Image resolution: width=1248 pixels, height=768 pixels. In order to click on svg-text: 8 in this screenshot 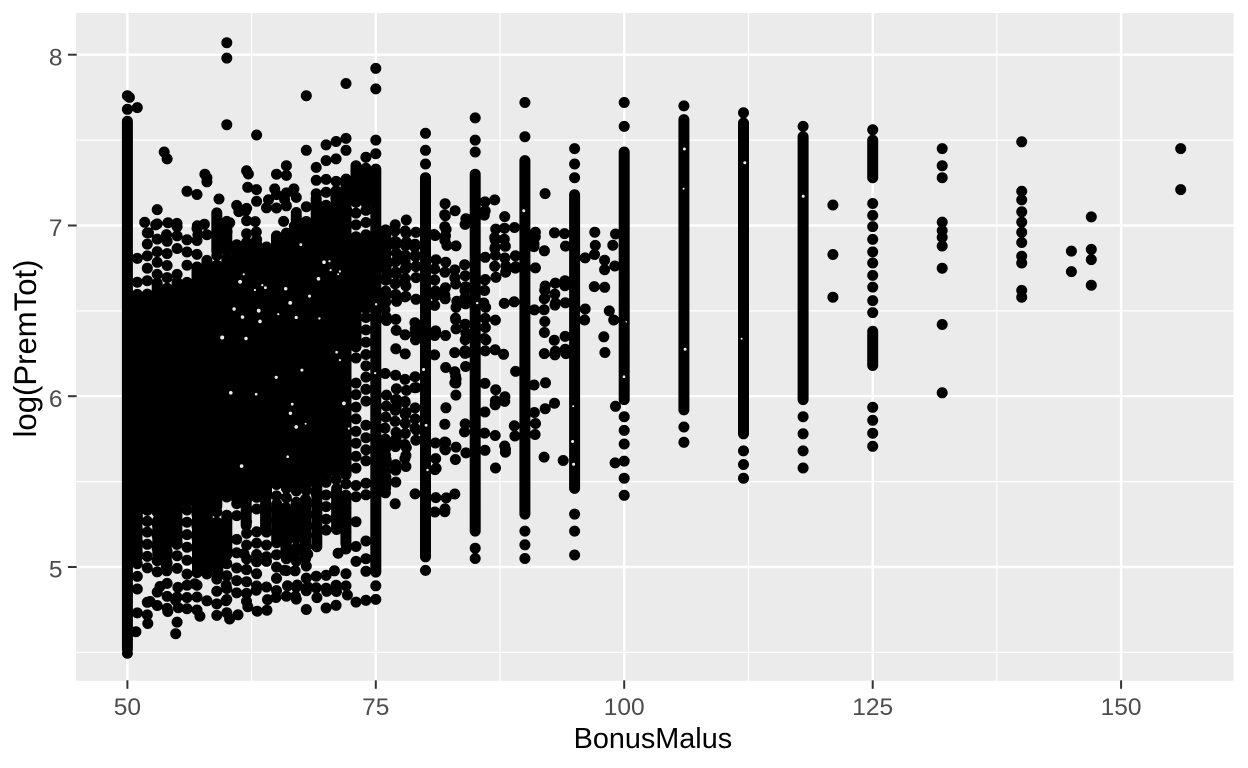, I will do `click(56, 57)`.